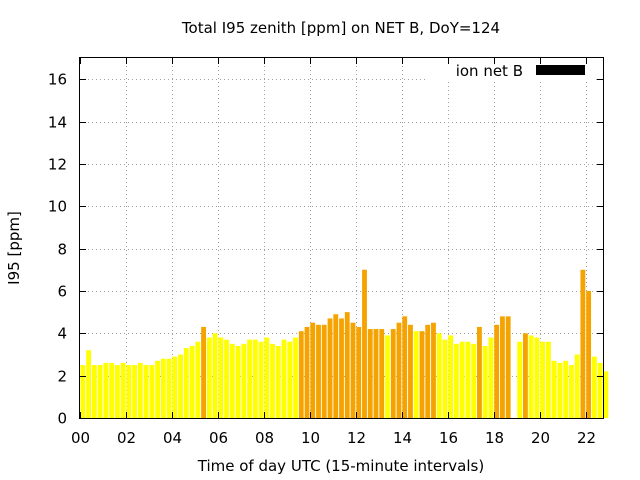  Describe the element at coordinates (340, 28) in the screenshot. I see `chart-title: Total I95 zenith [ppm] on NET B, DoY=124` at that location.